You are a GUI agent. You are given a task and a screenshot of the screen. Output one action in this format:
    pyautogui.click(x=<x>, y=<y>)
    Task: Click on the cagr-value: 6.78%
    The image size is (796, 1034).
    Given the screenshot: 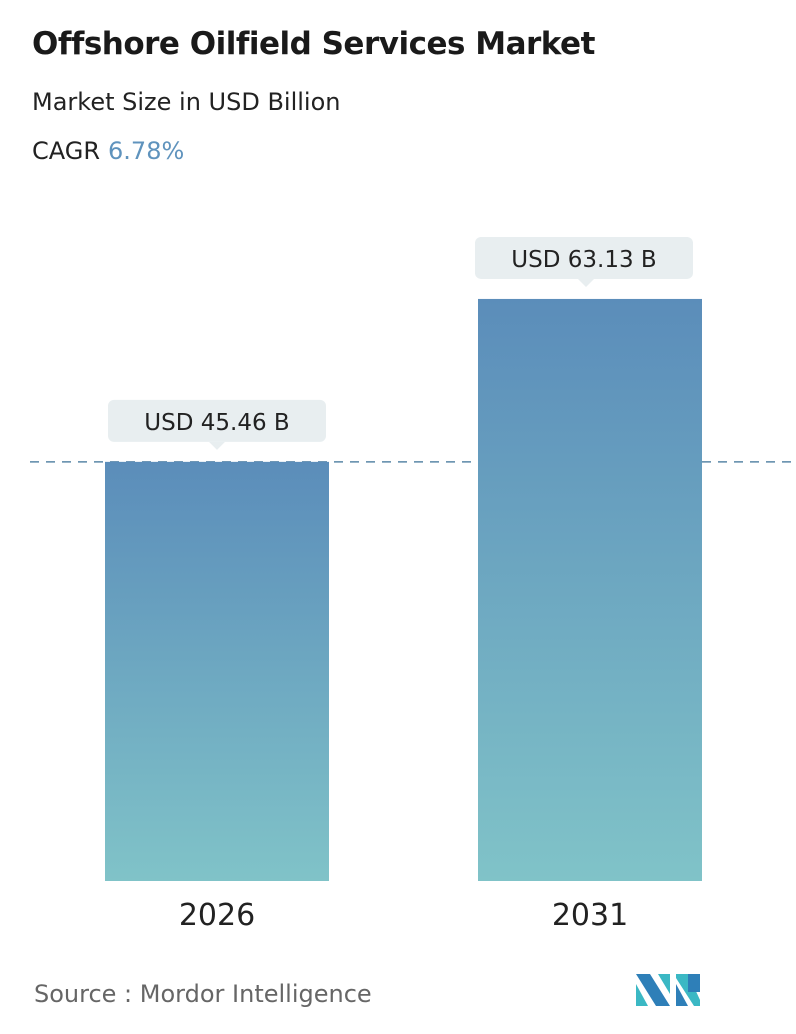 What is the action you would take?
    pyautogui.click(x=146, y=151)
    